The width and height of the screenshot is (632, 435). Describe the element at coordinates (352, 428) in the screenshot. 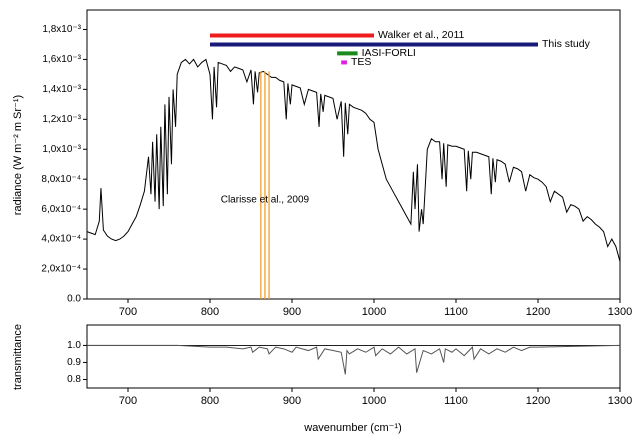

I see `x-axis-label: wavenumber (cm⁻¹)` at that location.